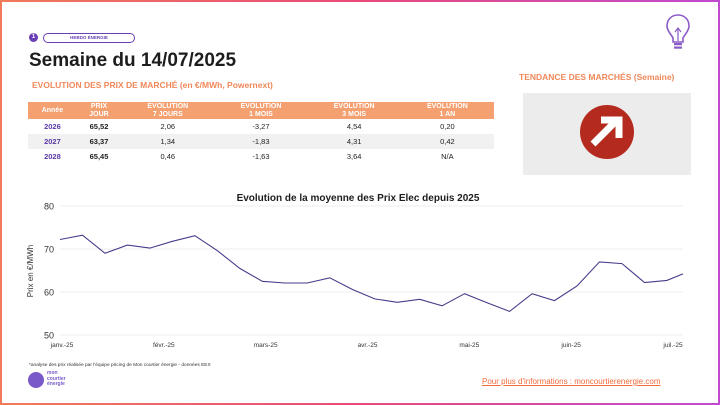  I want to click on header-year: Année, so click(52, 110).